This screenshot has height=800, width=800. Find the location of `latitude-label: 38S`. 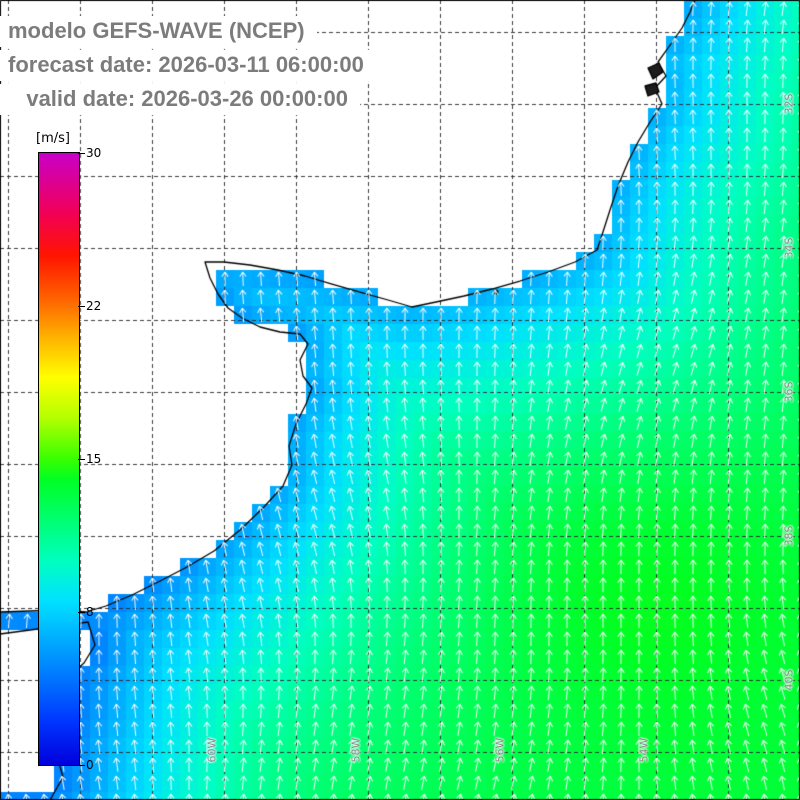

latitude-label: 38S is located at coordinates (789, 536).